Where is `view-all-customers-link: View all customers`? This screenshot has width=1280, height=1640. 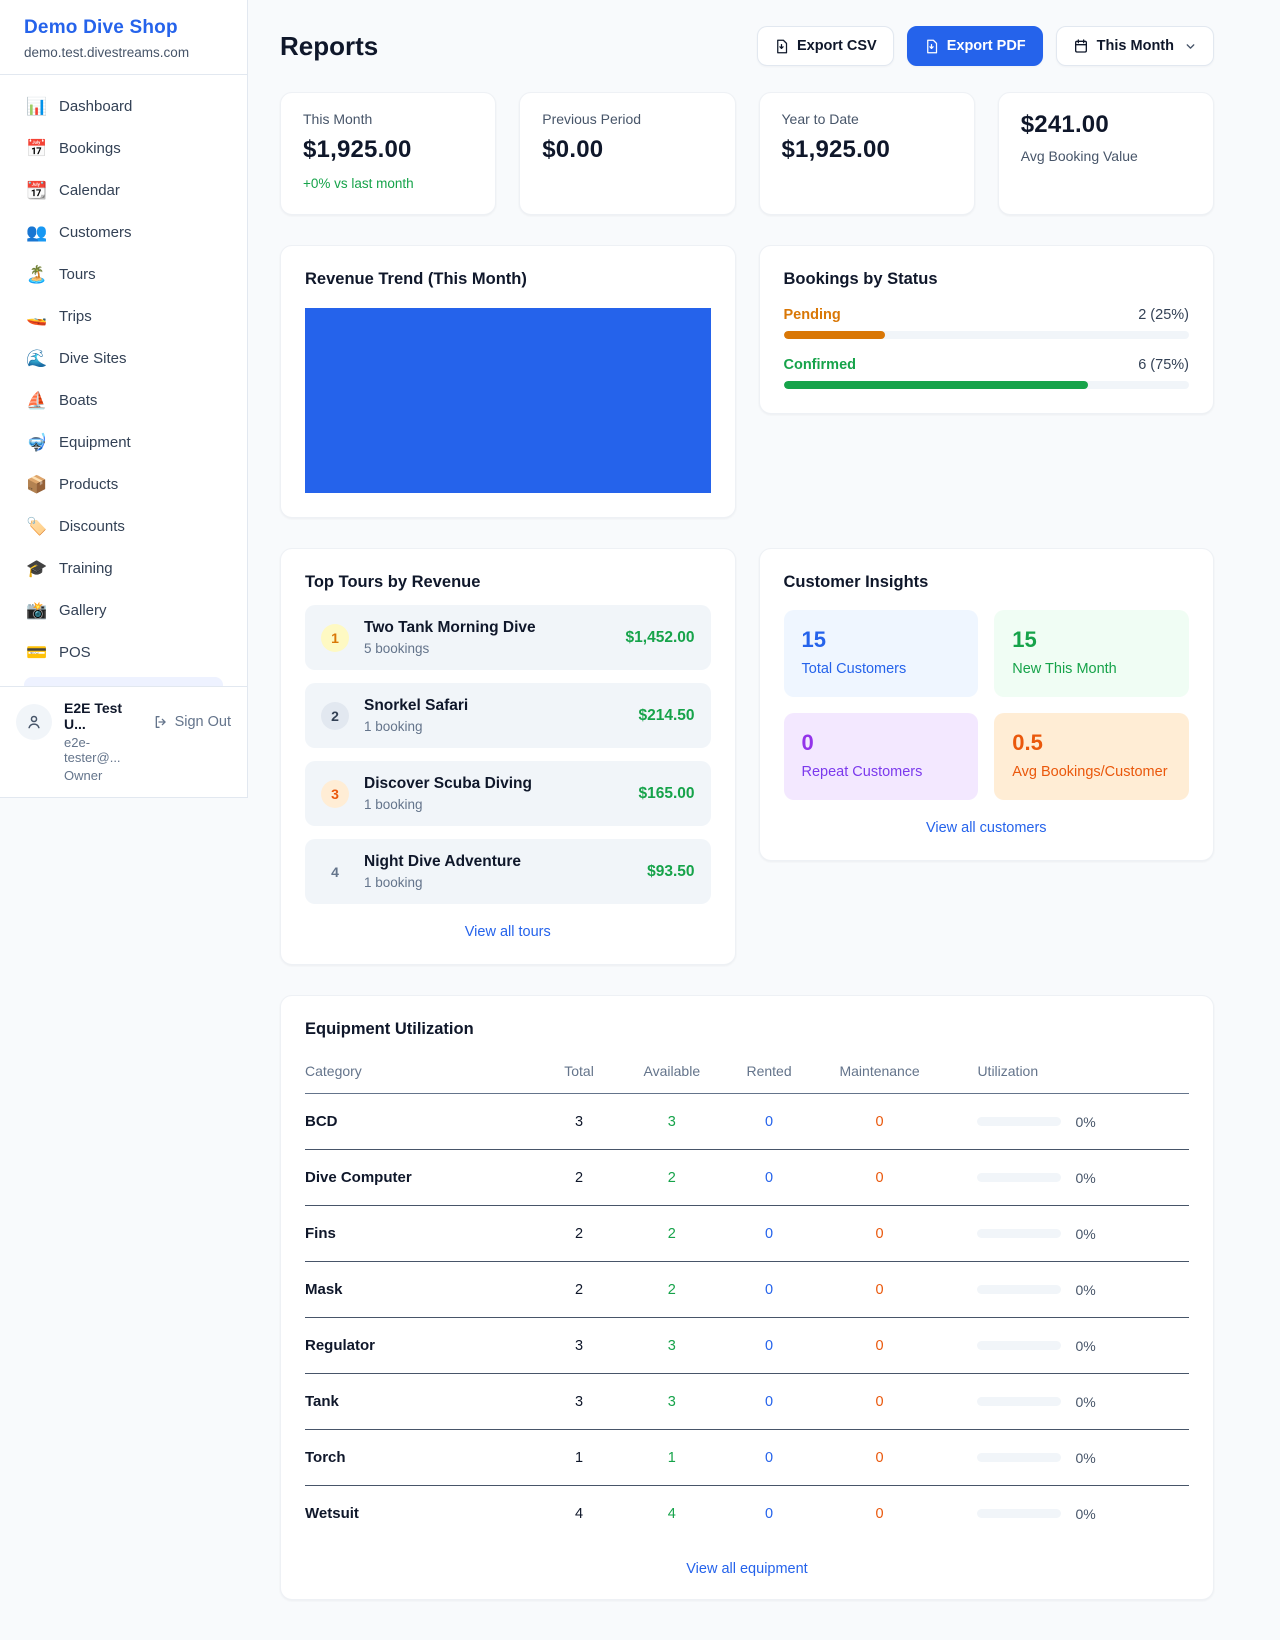 view-all-customers-link: View all customers is located at coordinates (986, 828).